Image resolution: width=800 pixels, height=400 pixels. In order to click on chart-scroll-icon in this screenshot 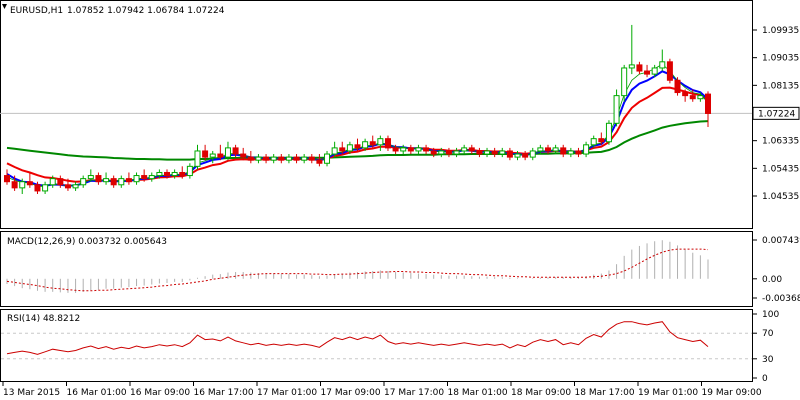, I will do `click(4, 6)`.